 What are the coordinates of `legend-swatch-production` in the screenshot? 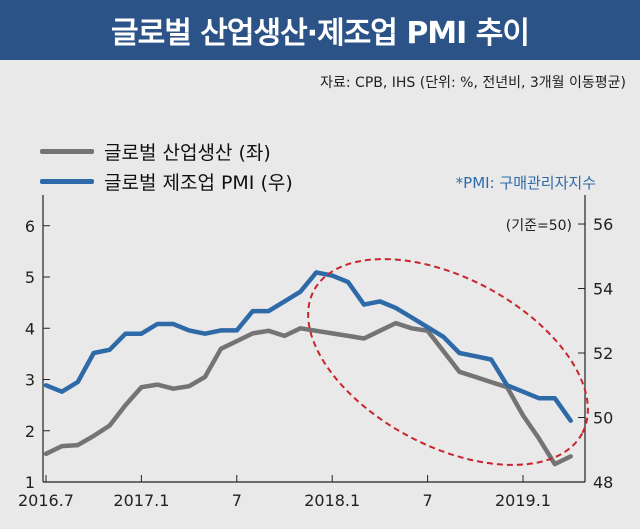 It's located at (67, 151).